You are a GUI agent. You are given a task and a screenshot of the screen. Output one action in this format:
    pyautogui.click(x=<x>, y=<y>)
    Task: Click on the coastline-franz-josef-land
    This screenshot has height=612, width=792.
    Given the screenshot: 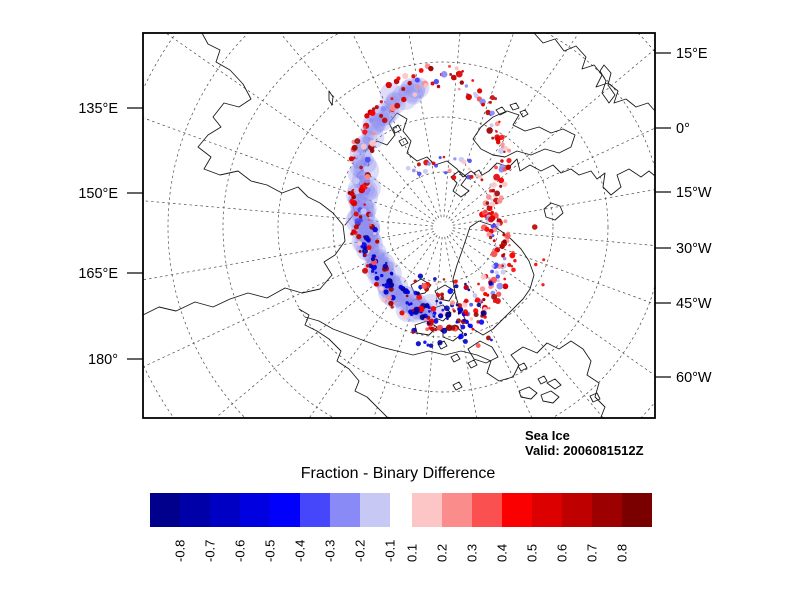 What is the action you would take?
    pyautogui.click(x=512, y=110)
    